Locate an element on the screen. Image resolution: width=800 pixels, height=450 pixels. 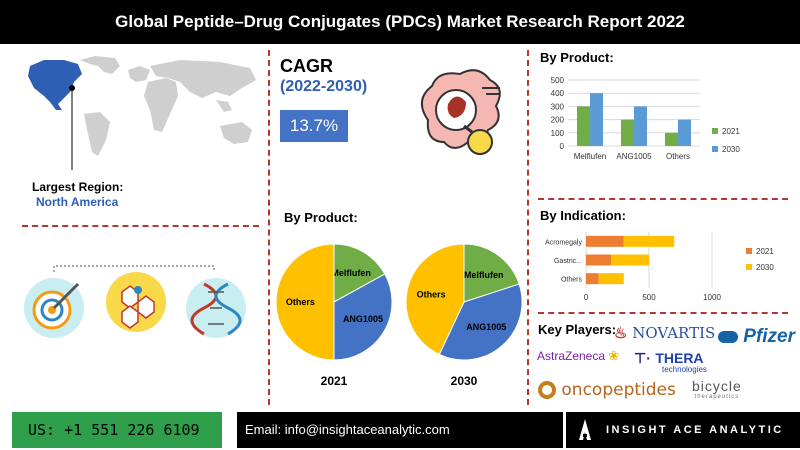
insight-ace-logo-icon is located at coordinates (585, 429).